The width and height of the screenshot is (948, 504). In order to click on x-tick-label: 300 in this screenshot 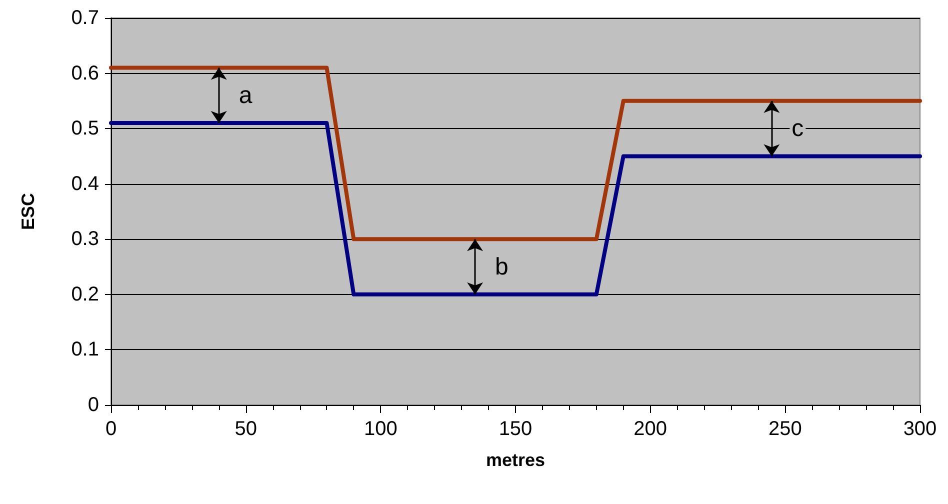, I will do `click(920, 429)`.